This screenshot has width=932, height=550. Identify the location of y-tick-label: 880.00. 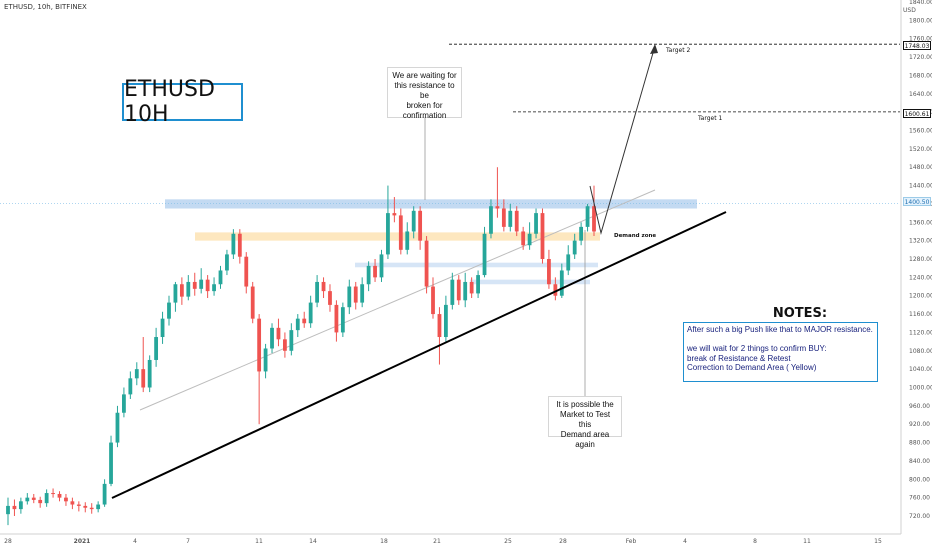
(919, 443).